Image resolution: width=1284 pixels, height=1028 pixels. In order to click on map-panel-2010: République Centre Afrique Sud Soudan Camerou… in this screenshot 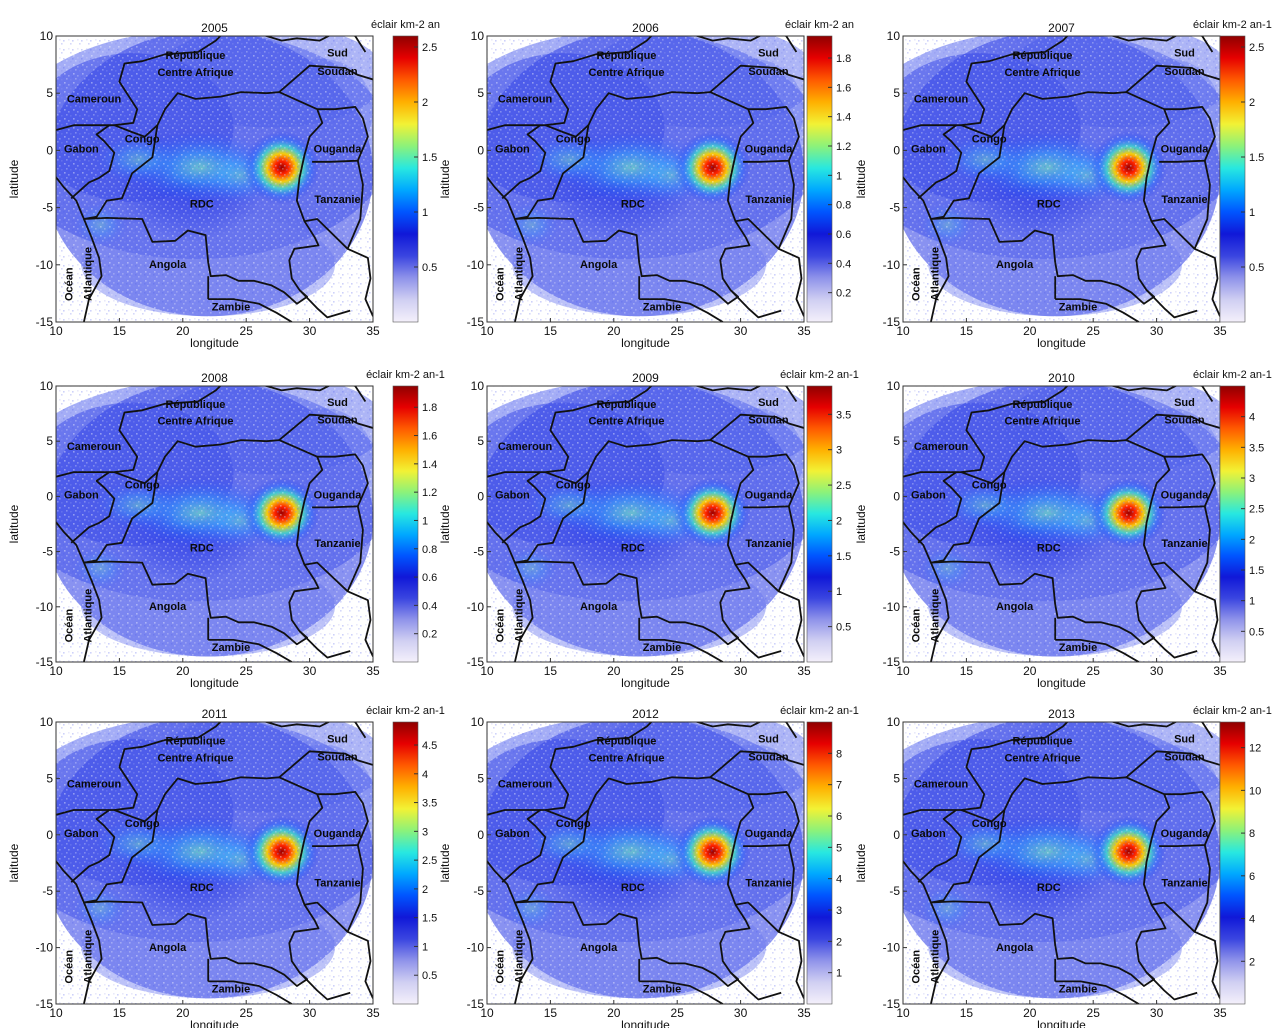, I will do `click(1063, 529)`.